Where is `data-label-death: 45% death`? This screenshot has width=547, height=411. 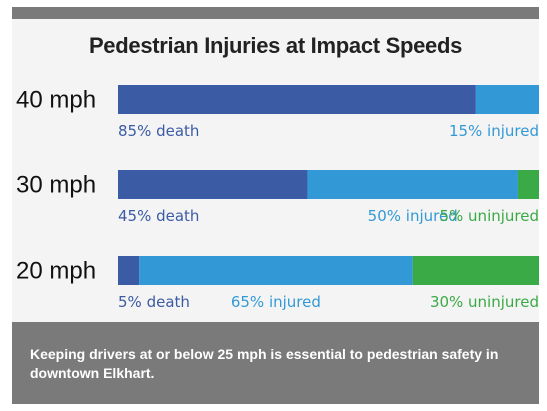 data-label-death: 45% death is located at coordinates (158, 216).